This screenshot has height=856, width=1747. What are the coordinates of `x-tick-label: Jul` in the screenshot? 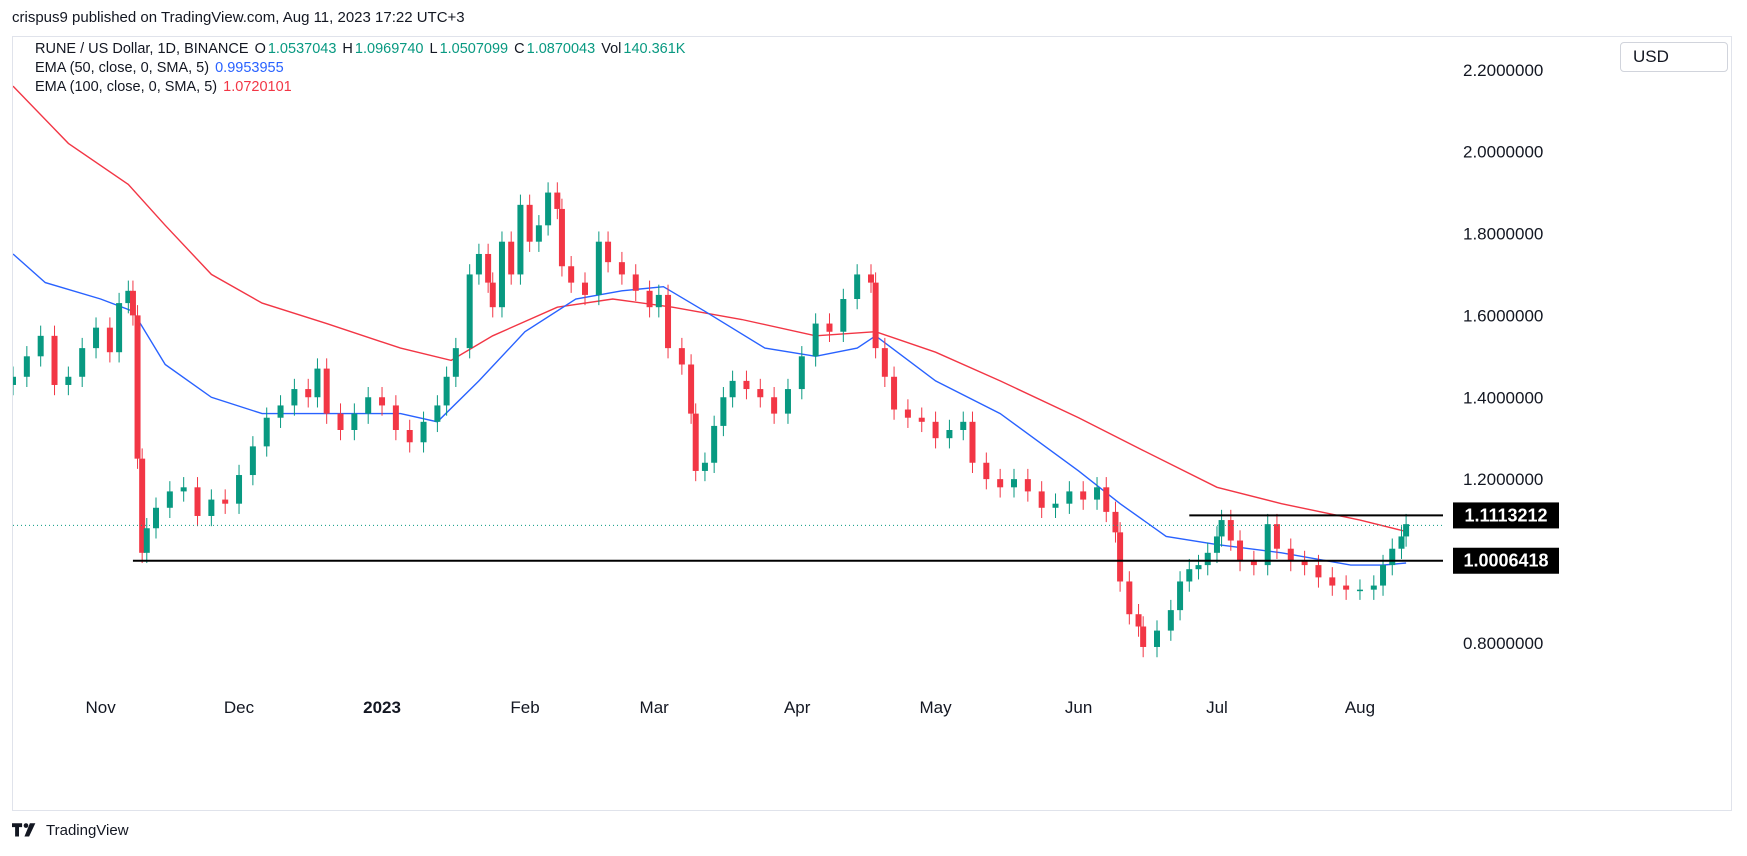 It's located at (1217, 707).